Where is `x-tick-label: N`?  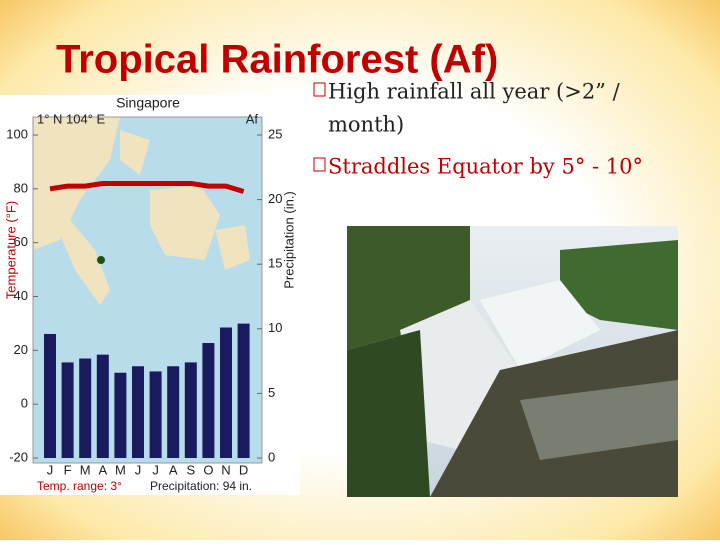
x-tick-label: N is located at coordinates (225, 469).